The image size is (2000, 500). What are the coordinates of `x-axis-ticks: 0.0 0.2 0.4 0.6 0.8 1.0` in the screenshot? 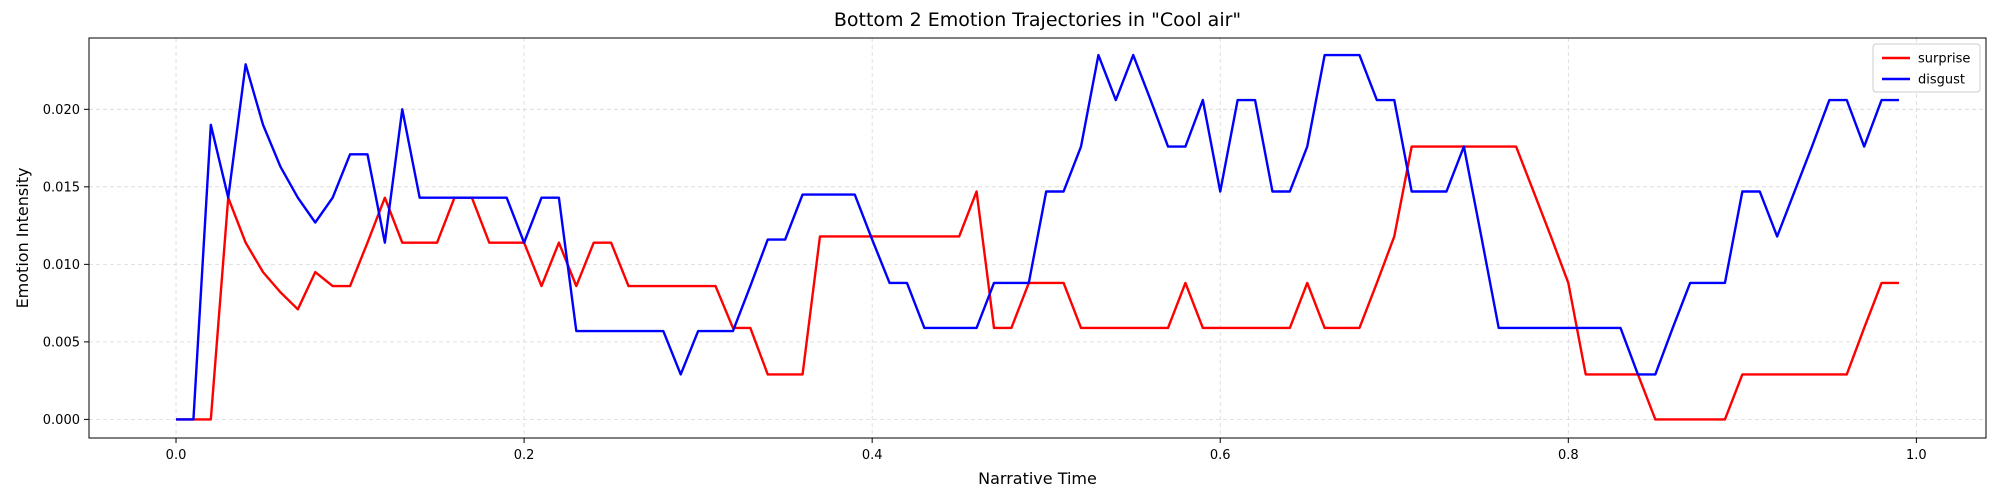 It's located at (1046, 450).